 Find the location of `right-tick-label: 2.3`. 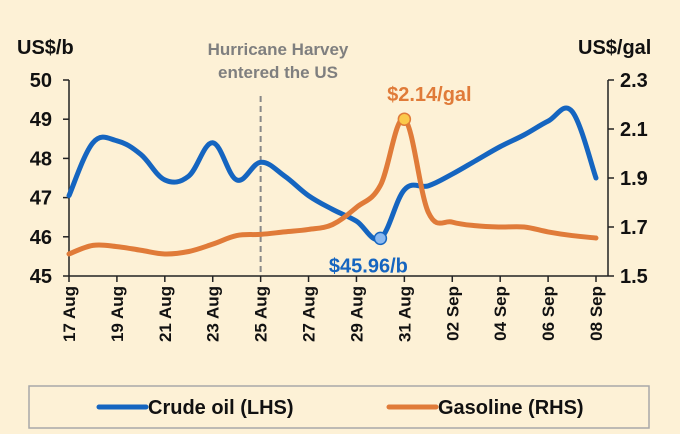

right-tick-label: 2.3 is located at coordinates (634, 81).